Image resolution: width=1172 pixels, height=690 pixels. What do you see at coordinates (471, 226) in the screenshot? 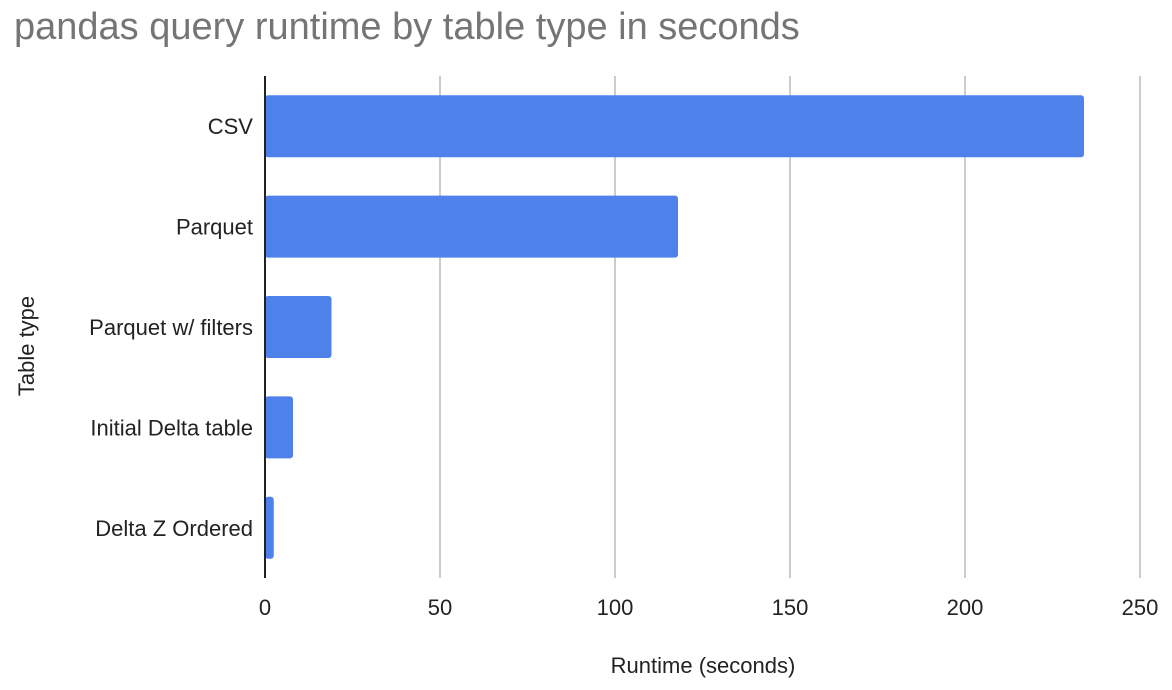
I see `bar-parquet` at bounding box center [471, 226].